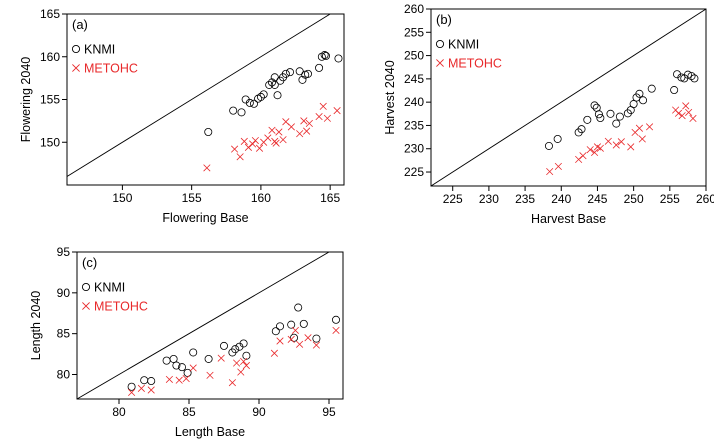  Describe the element at coordinates (189, 412) in the screenshot. I see `x-tick-label: 85` at that location.